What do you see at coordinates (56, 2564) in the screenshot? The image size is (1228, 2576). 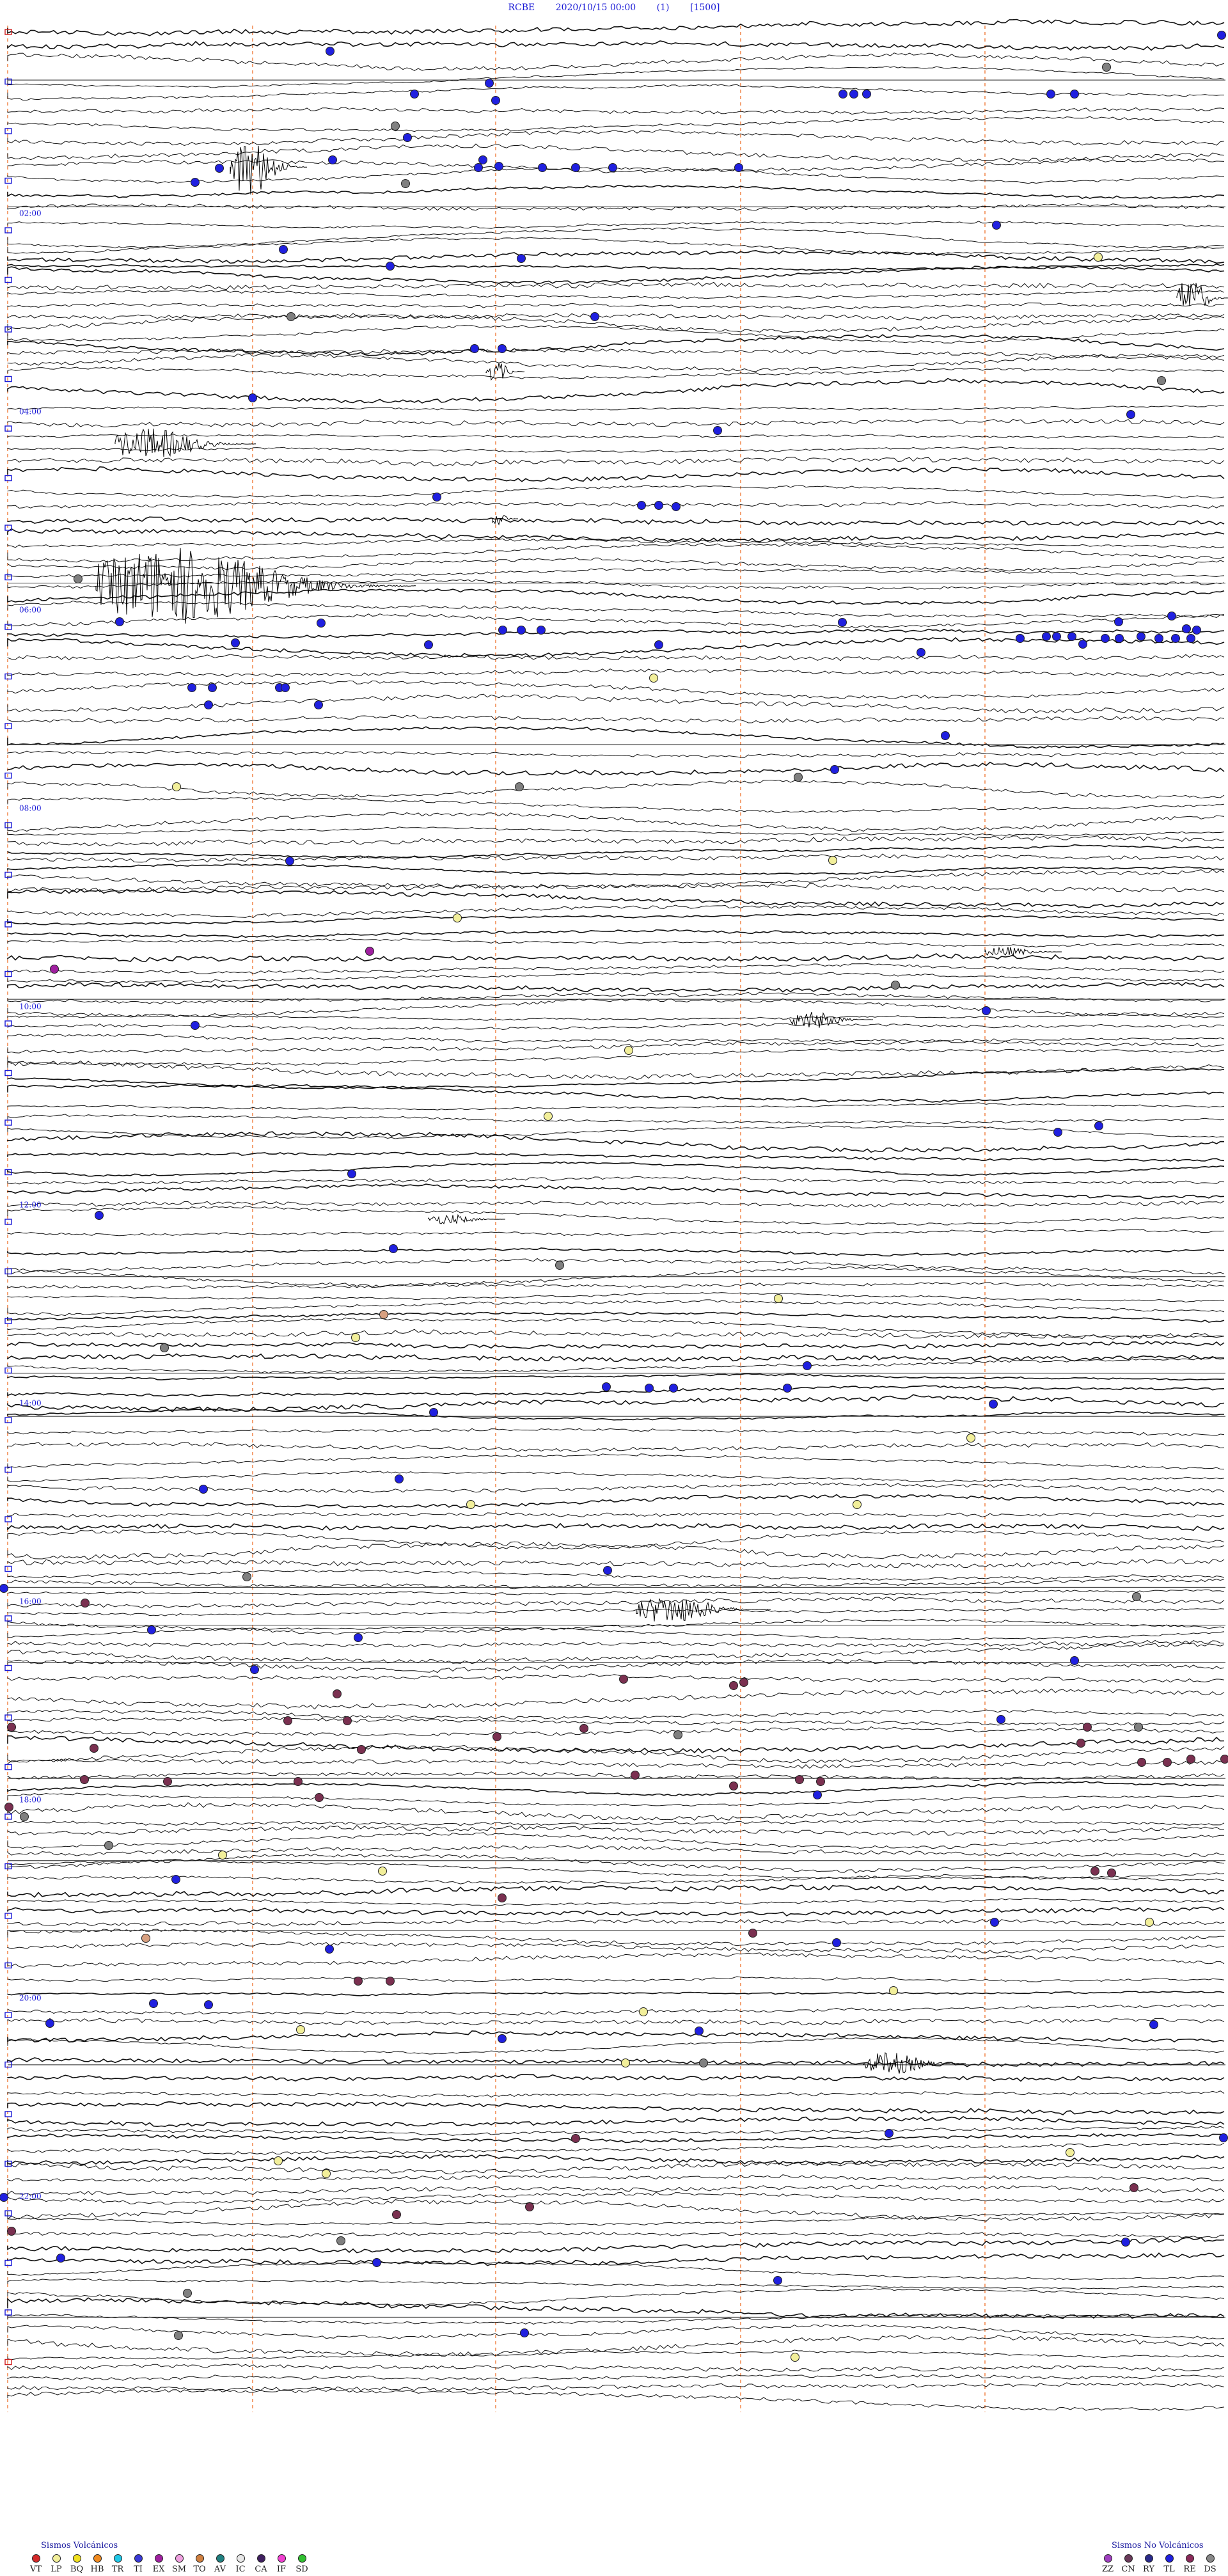 I see `legend-item-lp: LP` at bounding box center [56, 2564].